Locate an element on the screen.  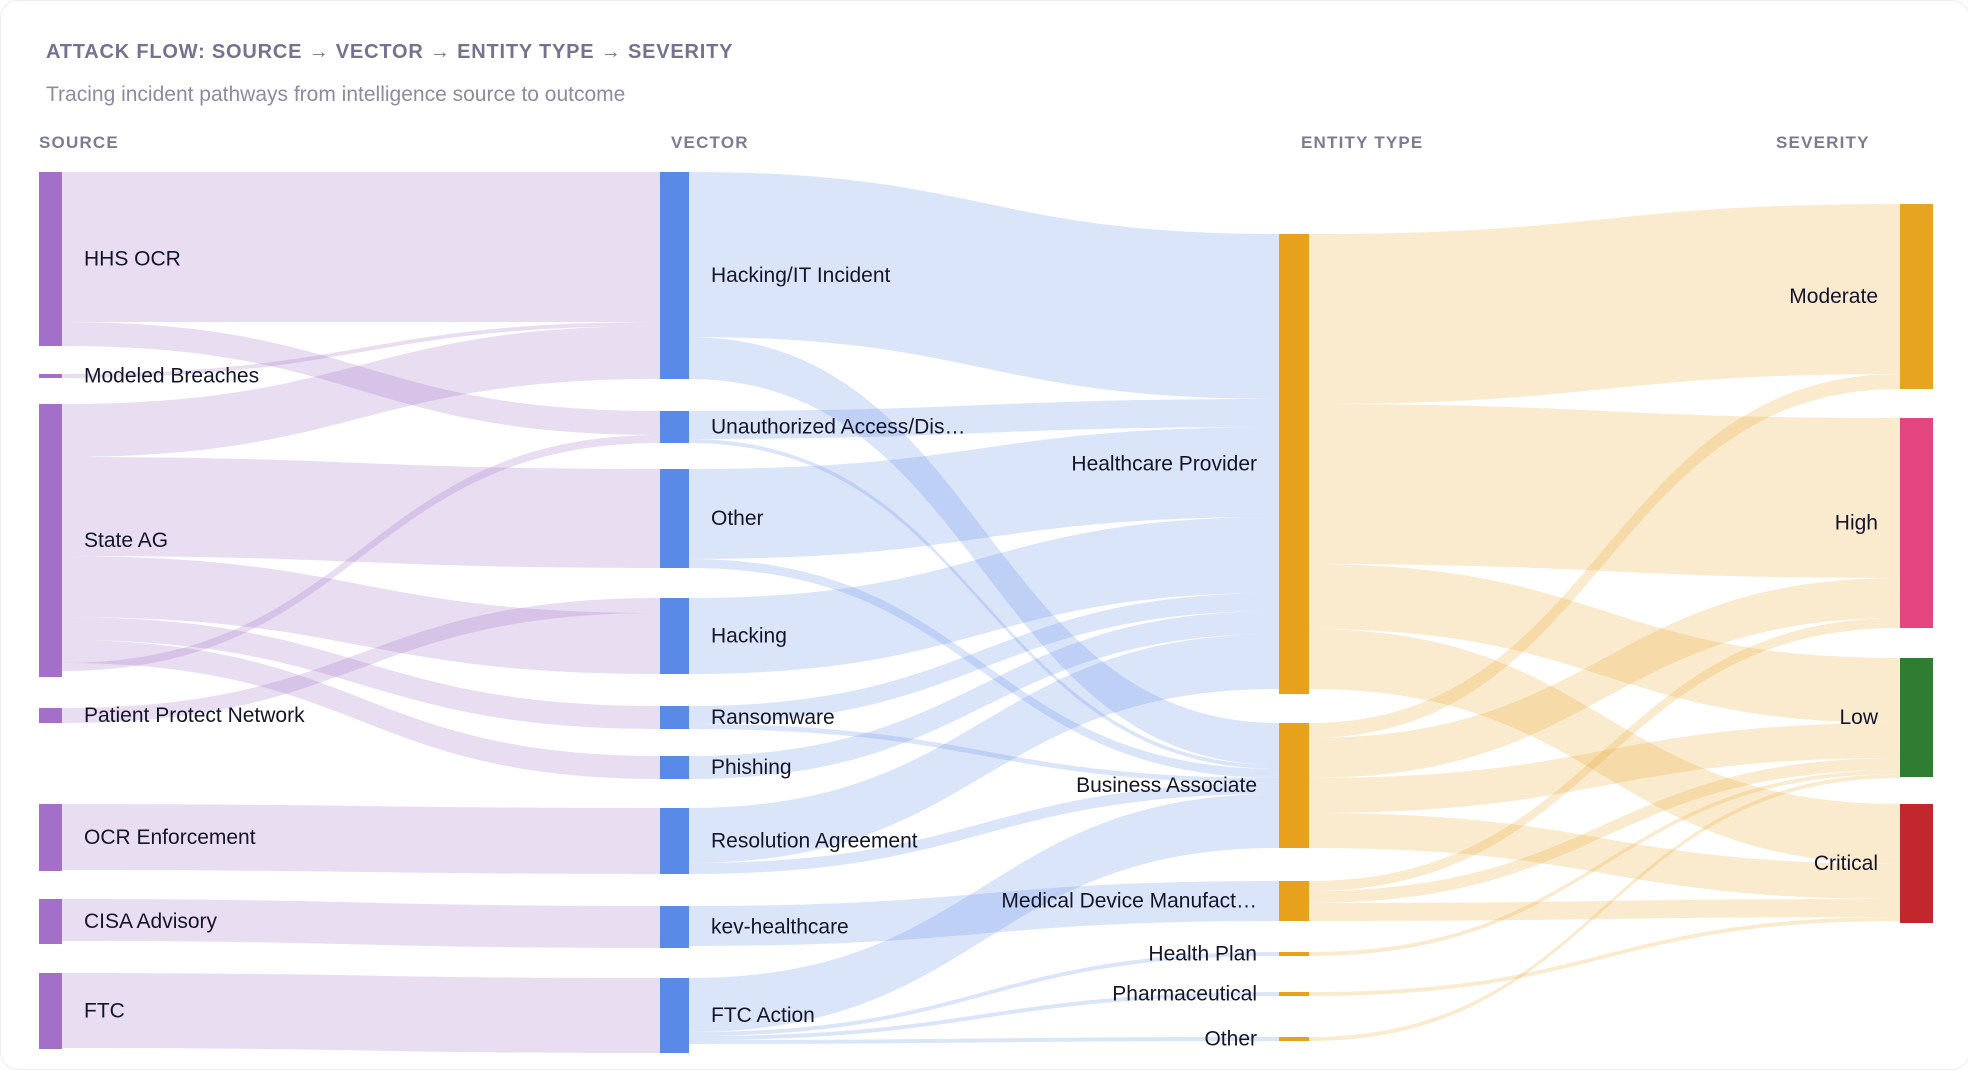
node-label-state-ag: State AG is located at coordinates (126, 540).